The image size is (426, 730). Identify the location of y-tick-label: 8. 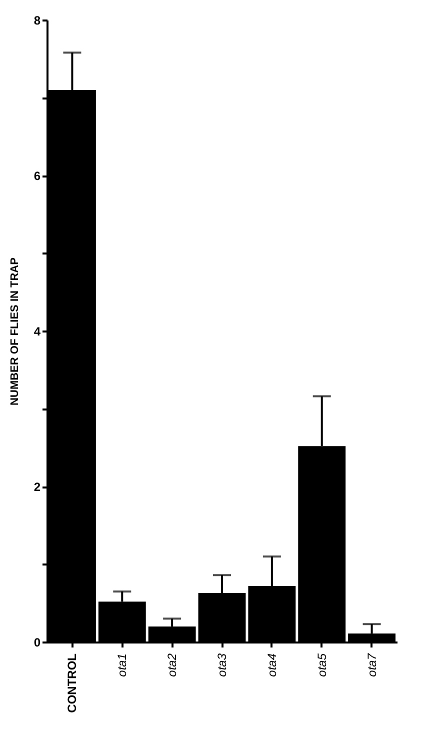
(37, 21).